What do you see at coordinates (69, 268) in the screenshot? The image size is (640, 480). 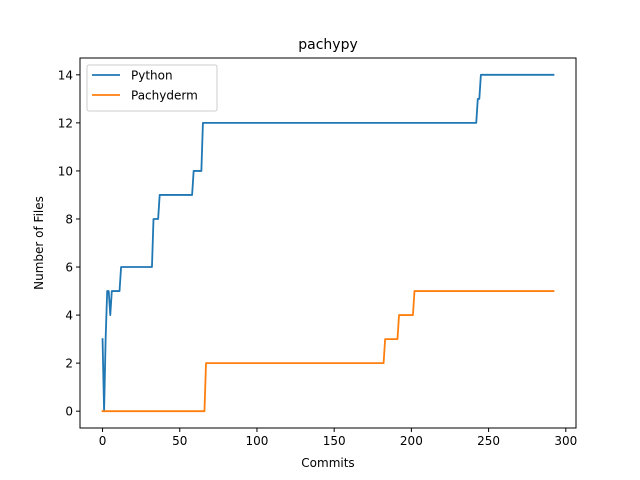 I see `y-tick-label: 6` at bounding box center [69, 268].